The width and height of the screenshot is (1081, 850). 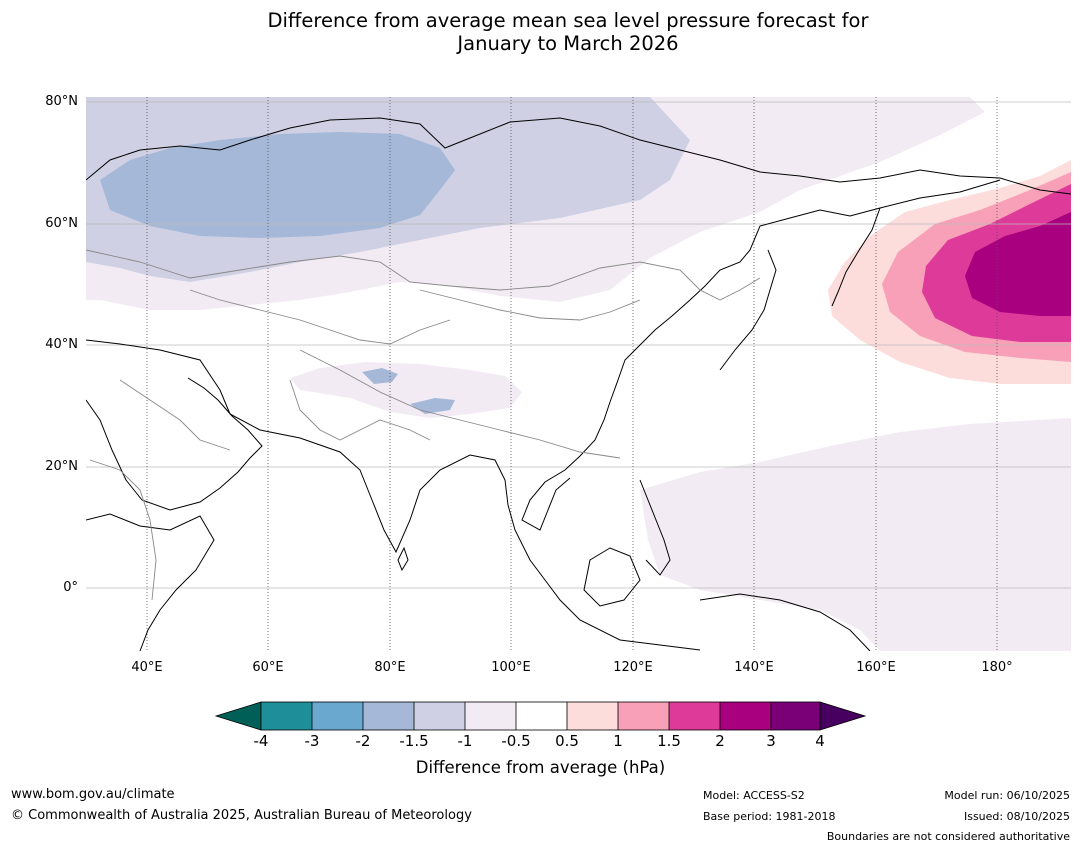 I want to click on boundary-middle-east, so click(x=175, y=415).